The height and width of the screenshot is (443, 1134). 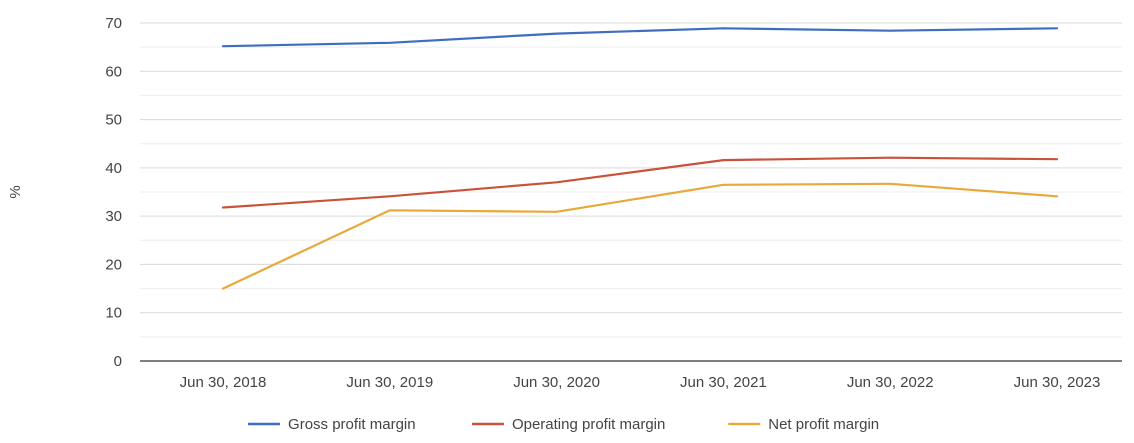 I want to click on y-tick-label: 10, so click(x=113, y=313).